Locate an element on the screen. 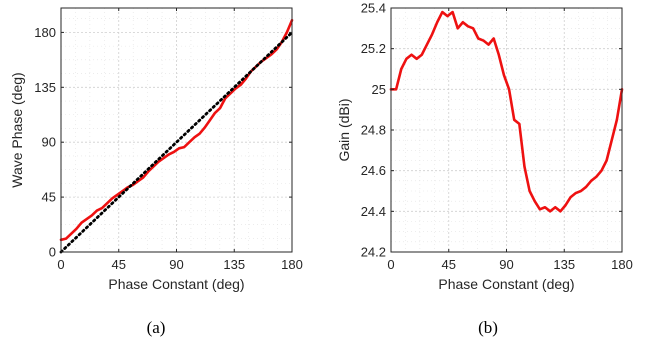 Image resolution: width=652 pixels, height=344 pixels. chart-a-xtick-label: 45 is located at coordinates (119, 264).